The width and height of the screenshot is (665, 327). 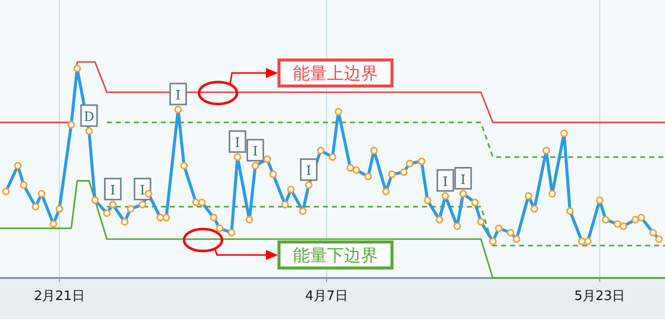 What do you see at coordinates (335, 256) in the screenshot?
I see `annotation: 能量下边界` at bounding box center [335, 256].